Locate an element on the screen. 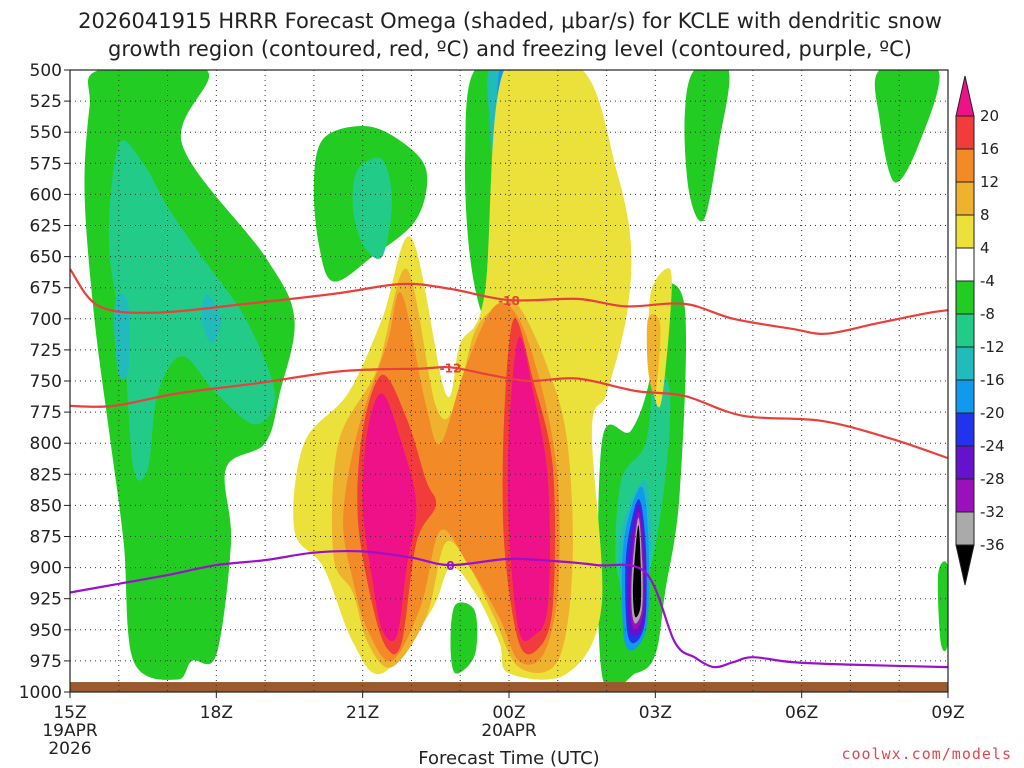 The image size is (1024, 768). colorbar-label: -8 is located at coordinates (987, 314).